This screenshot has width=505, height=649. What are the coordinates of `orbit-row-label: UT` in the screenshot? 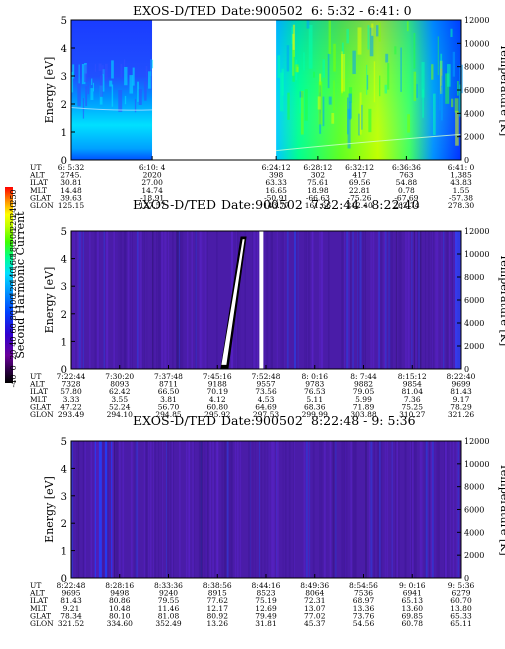 It's located at (35, 167).